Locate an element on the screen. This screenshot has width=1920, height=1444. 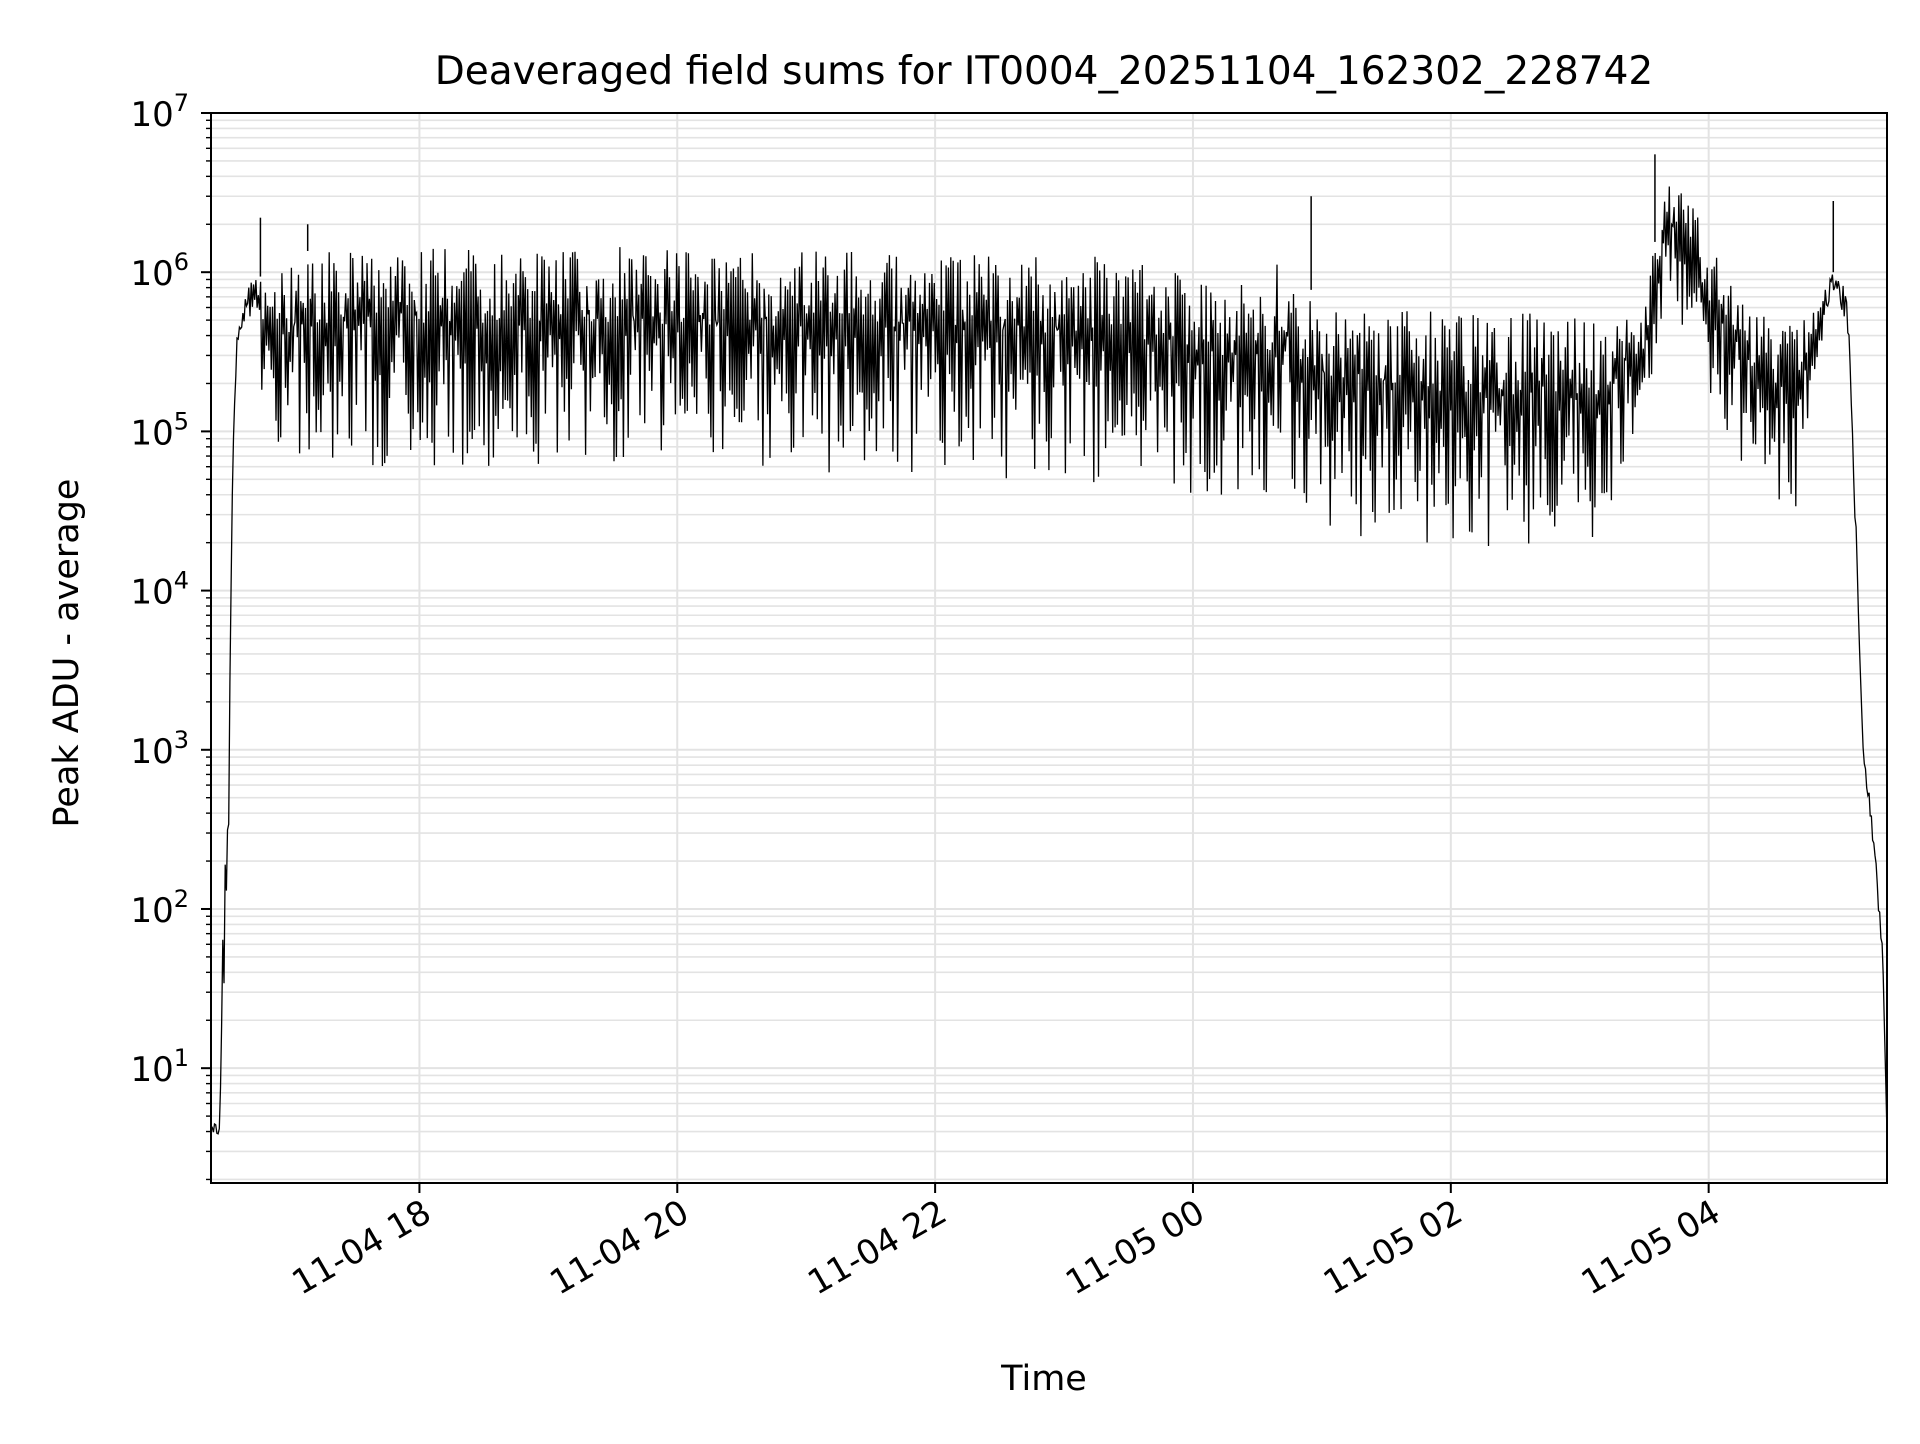
y-tick-label: 10⁷ is located at coordinates (159, 112).